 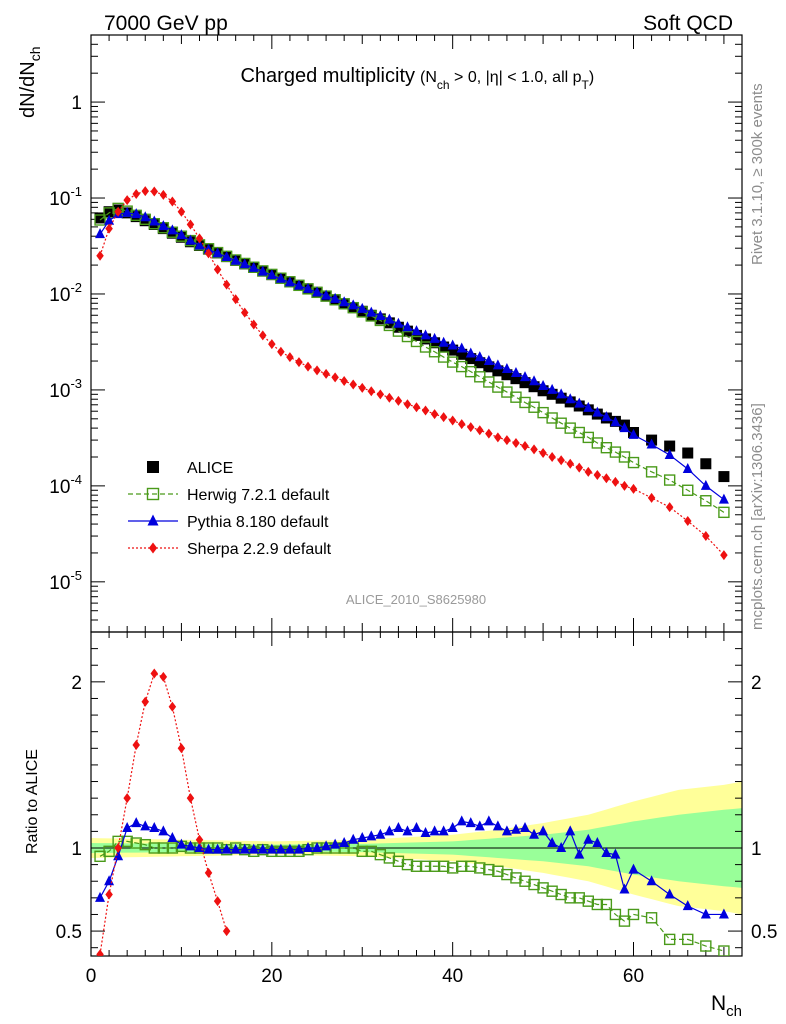 I want to click on y-tick-label: 10⁻¹, so click(x=65, y=197).